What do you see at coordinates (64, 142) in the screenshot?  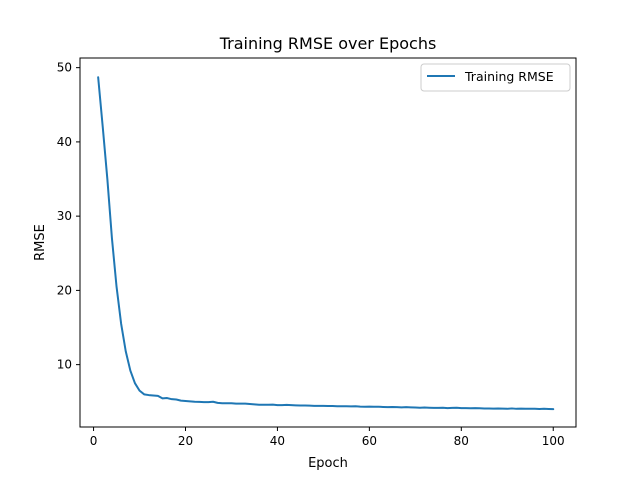 I see `y-tick-label: 40` at bounding box center [64, 142].